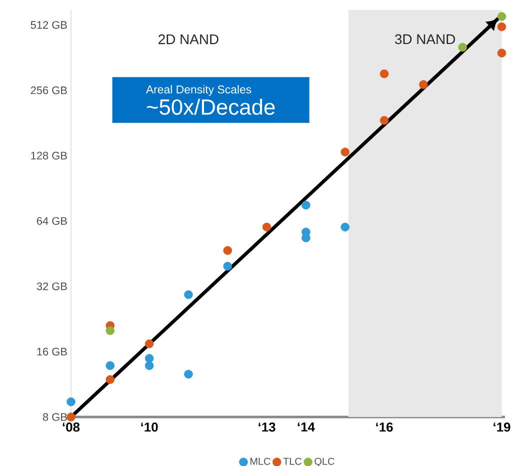  What do you see at coordinates (306, 427) in the screenshot?
I see `x-tick-label: ‘14` at bounding box center [306, 427].